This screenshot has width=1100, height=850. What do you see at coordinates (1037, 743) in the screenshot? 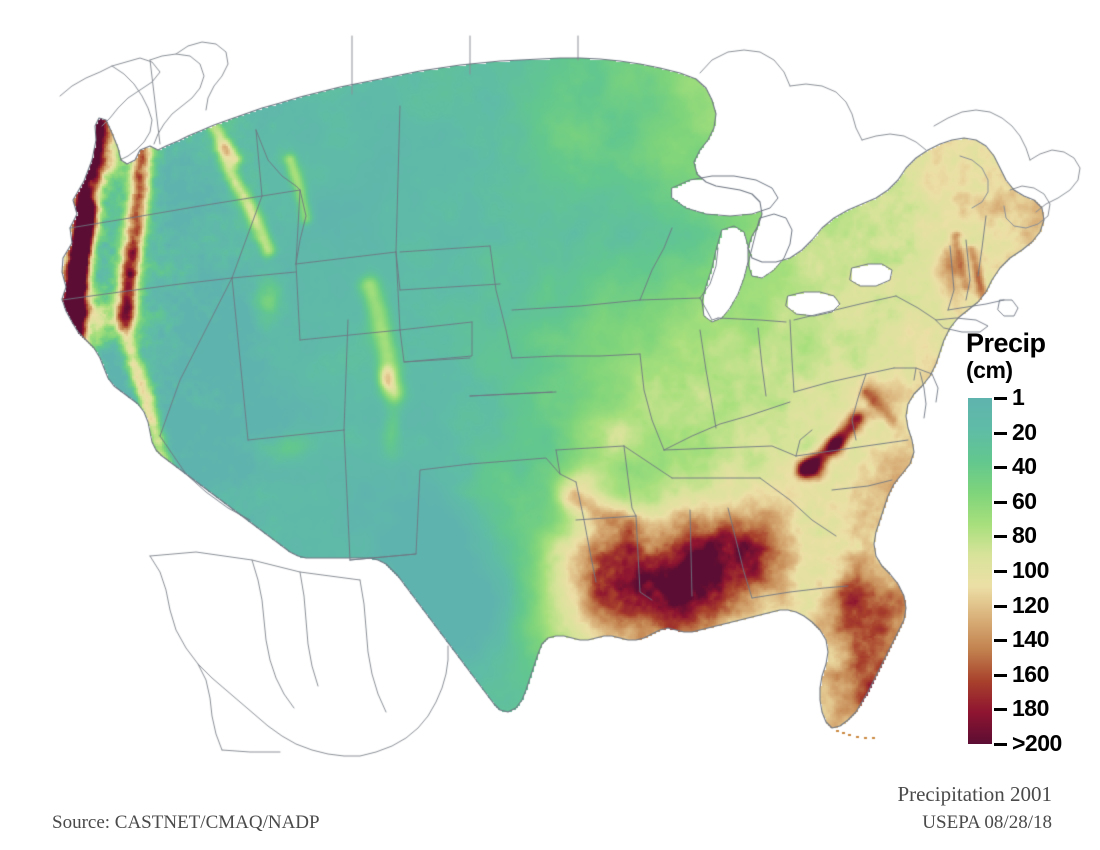
I see `colorbar-tick-label: >200` at bounding box center [1037, 743].